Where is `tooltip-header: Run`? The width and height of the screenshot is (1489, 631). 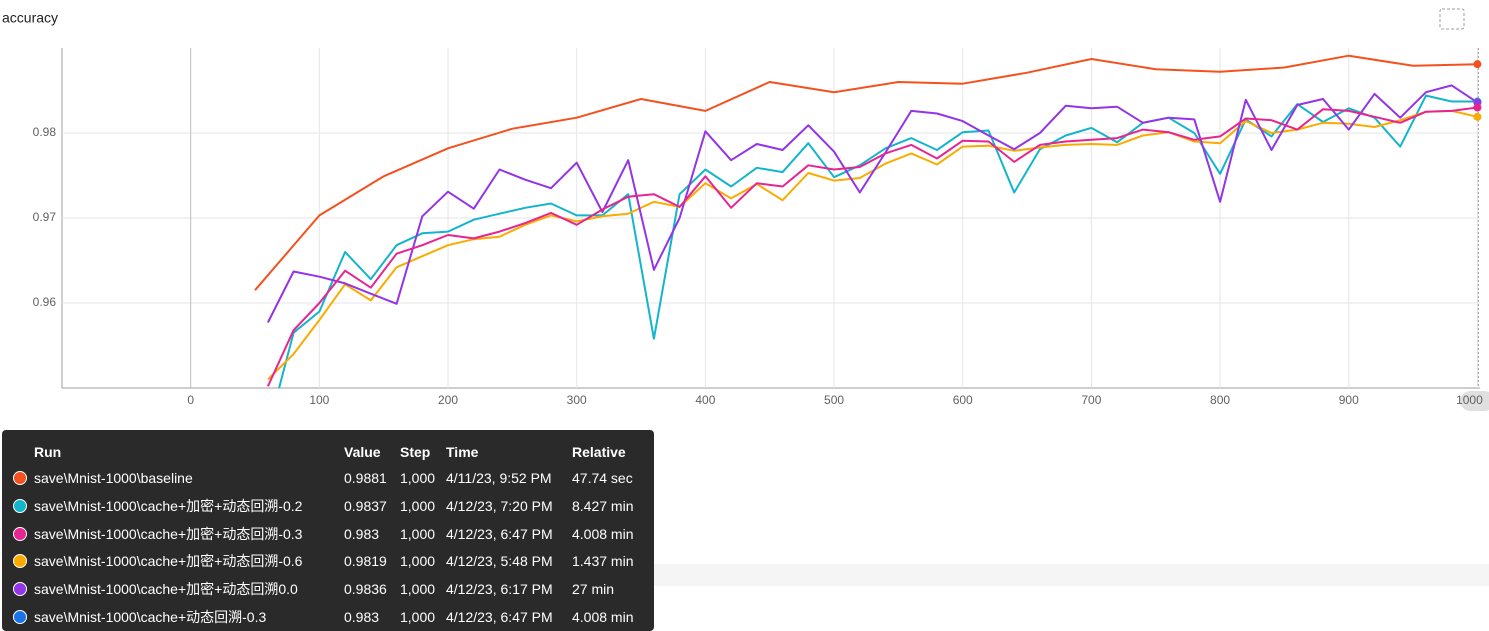 tooltip-header: Run is located at coordinates (48, 452).